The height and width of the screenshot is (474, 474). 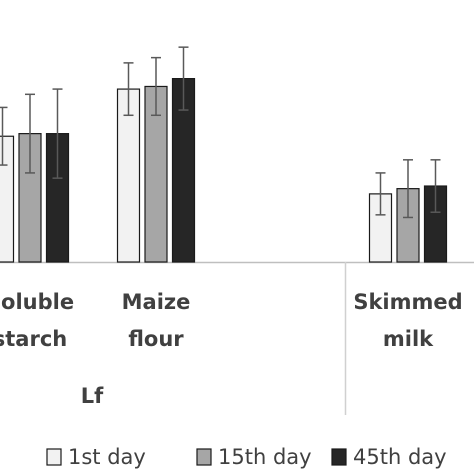 What do you see at coordinates (156, 320) in the screenshot?
I see `x-tick-label: Maize flour` at bounding box center [156, 320].